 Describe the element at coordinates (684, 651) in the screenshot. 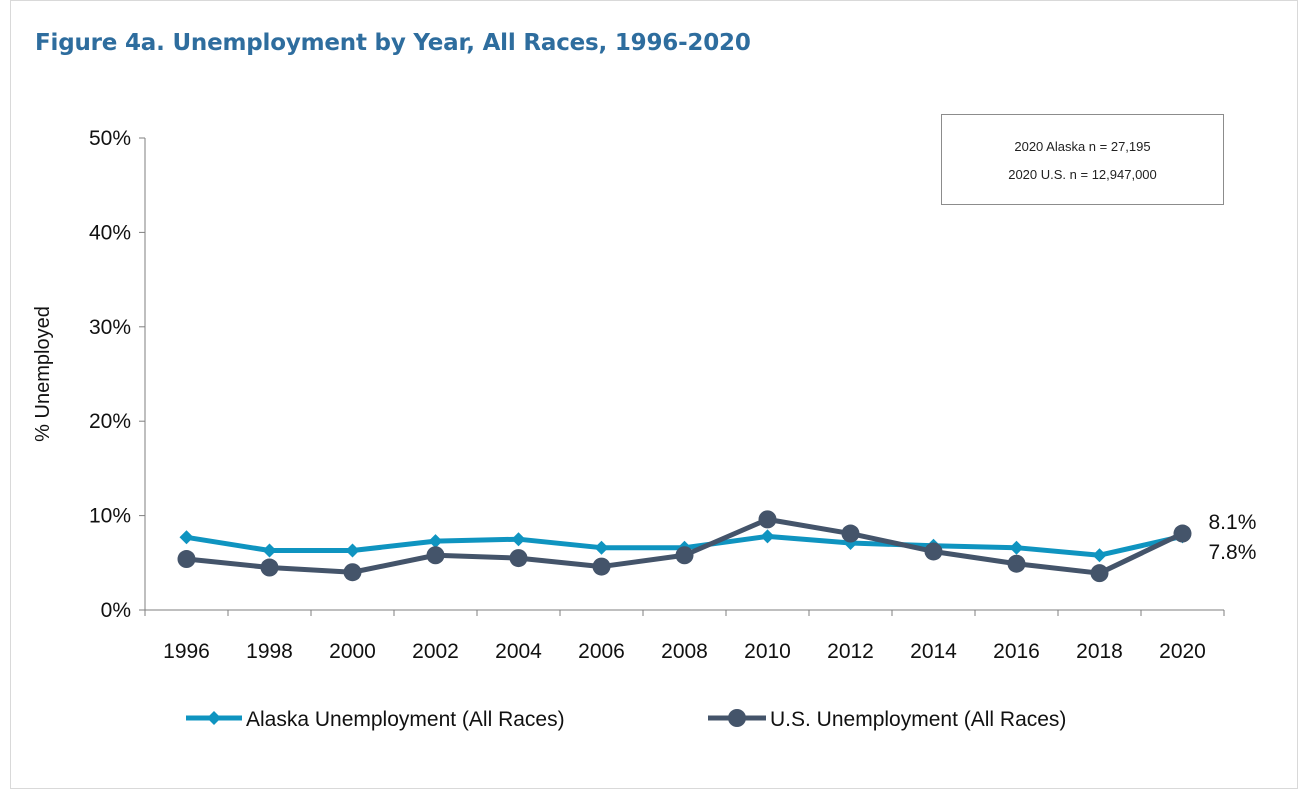

I see `x-tick-label: 2008` at that location.